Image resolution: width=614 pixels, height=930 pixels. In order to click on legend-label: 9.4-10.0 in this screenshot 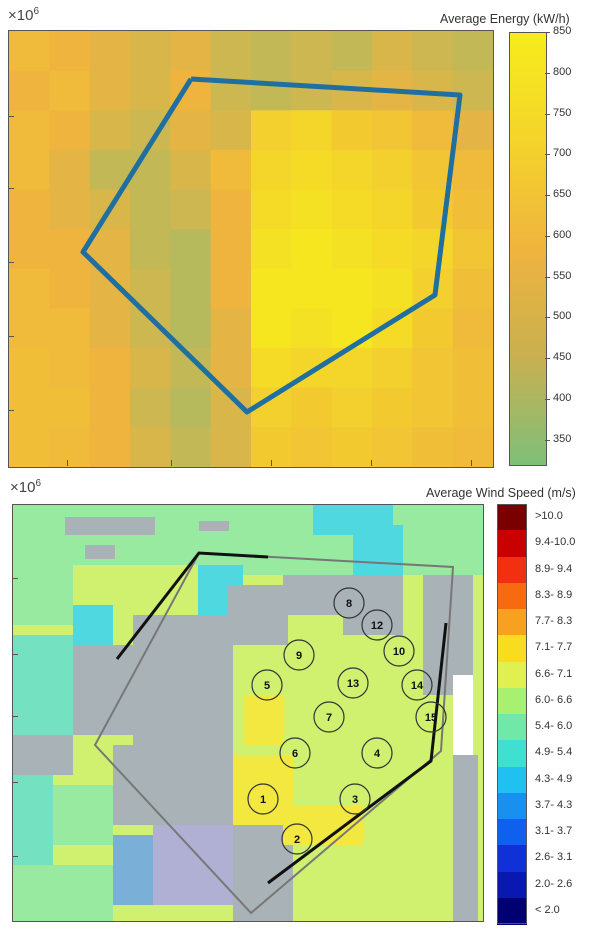, I will do `click(555, 542)`.